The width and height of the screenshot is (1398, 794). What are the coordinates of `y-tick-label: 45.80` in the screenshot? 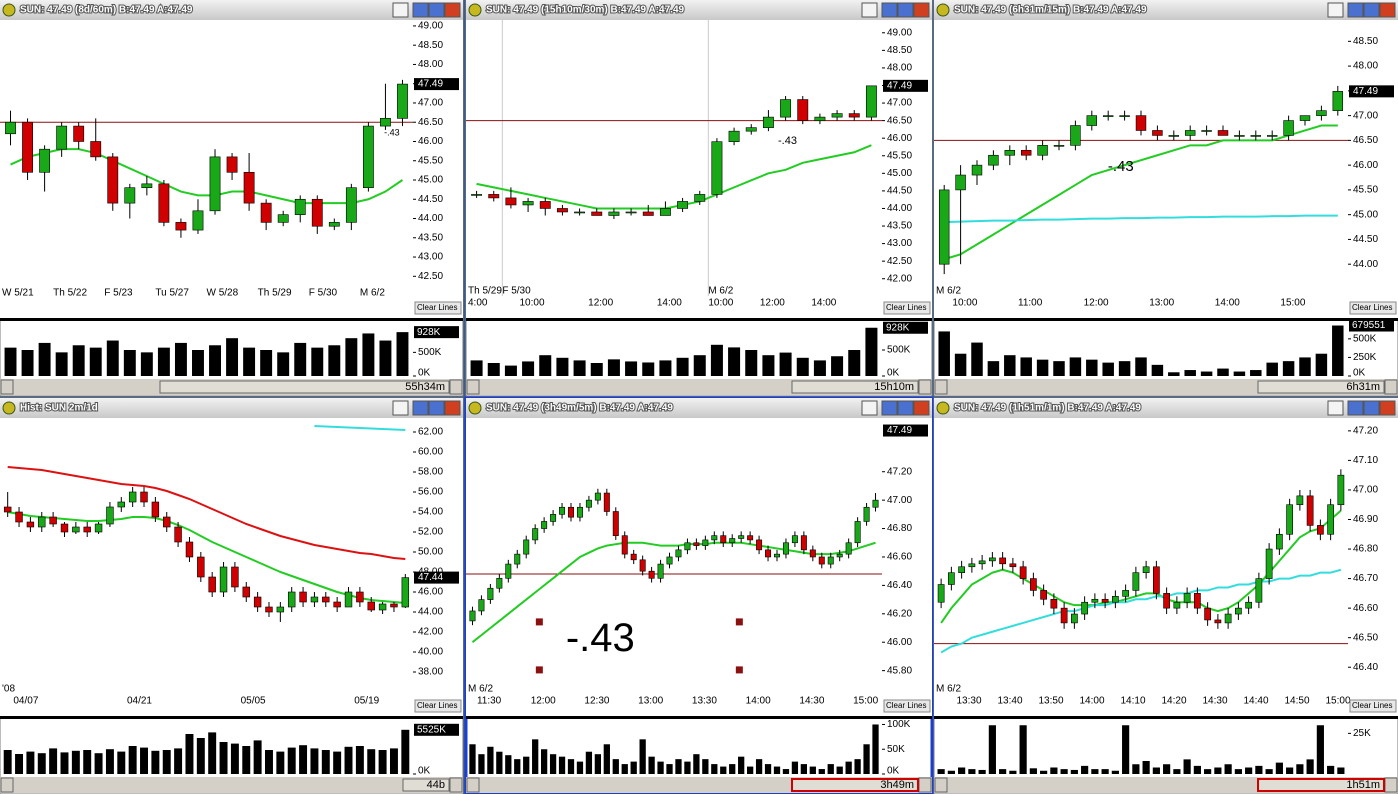 It's located at (899, 670).